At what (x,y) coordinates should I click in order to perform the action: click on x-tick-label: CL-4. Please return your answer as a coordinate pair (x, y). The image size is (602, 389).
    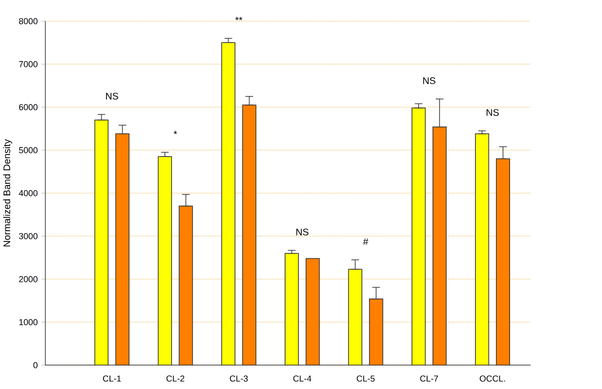
    Looking at the image, I should click on (302, 378).